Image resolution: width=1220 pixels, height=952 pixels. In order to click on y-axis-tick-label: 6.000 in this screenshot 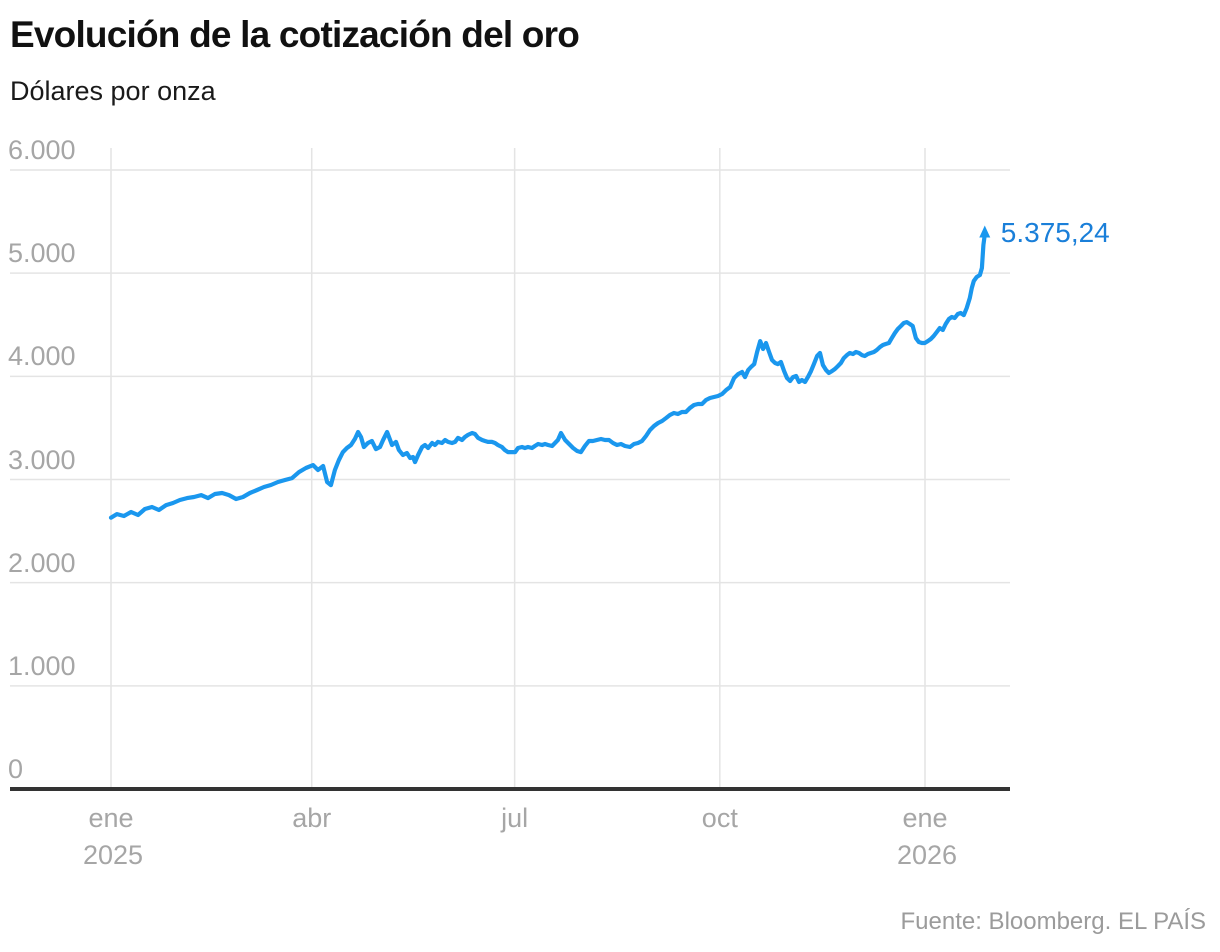, I will do `click(42, 150)`.